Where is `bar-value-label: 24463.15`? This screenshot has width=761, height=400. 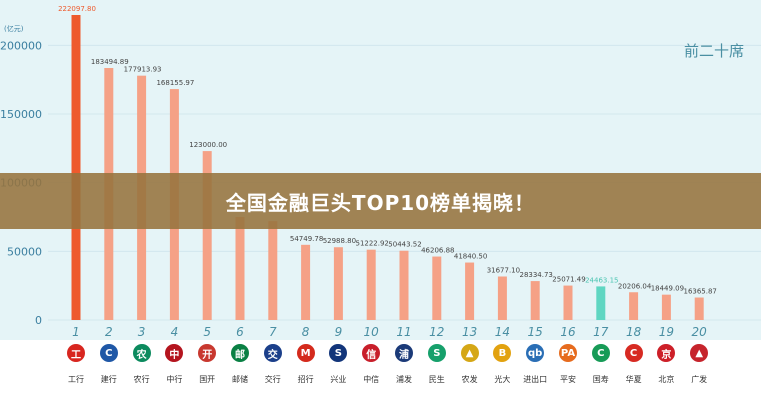 bar-value-label: 24463.15 is located at coordinates (601, 280).